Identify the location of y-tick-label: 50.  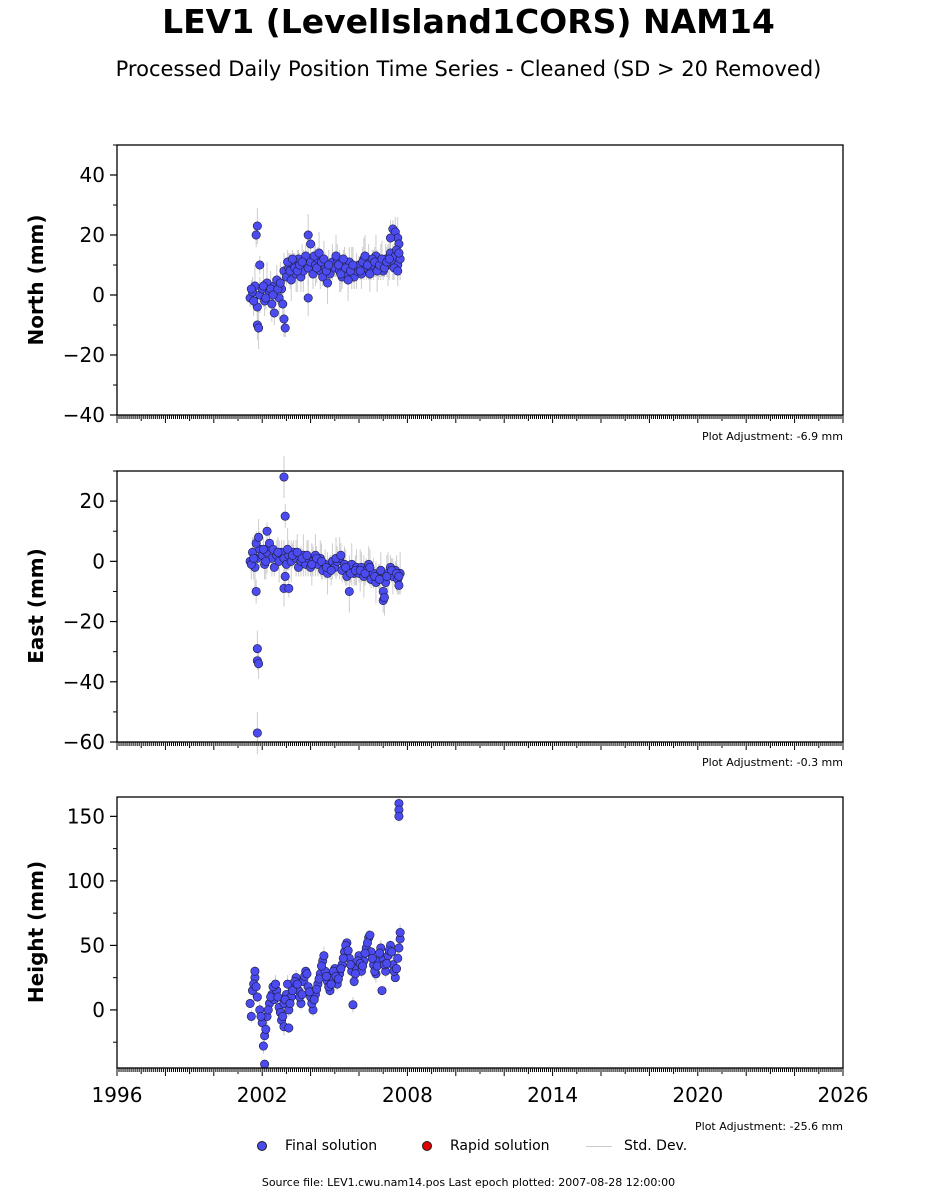
(92, 945).